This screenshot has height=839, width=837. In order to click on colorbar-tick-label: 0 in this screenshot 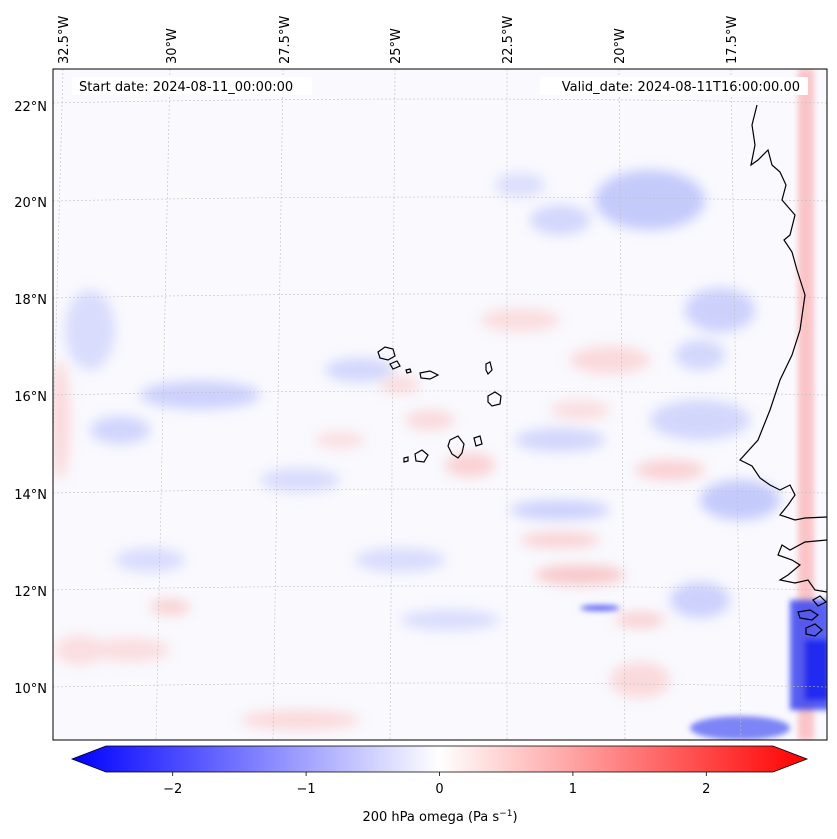, I will do `click(439, 789)`.